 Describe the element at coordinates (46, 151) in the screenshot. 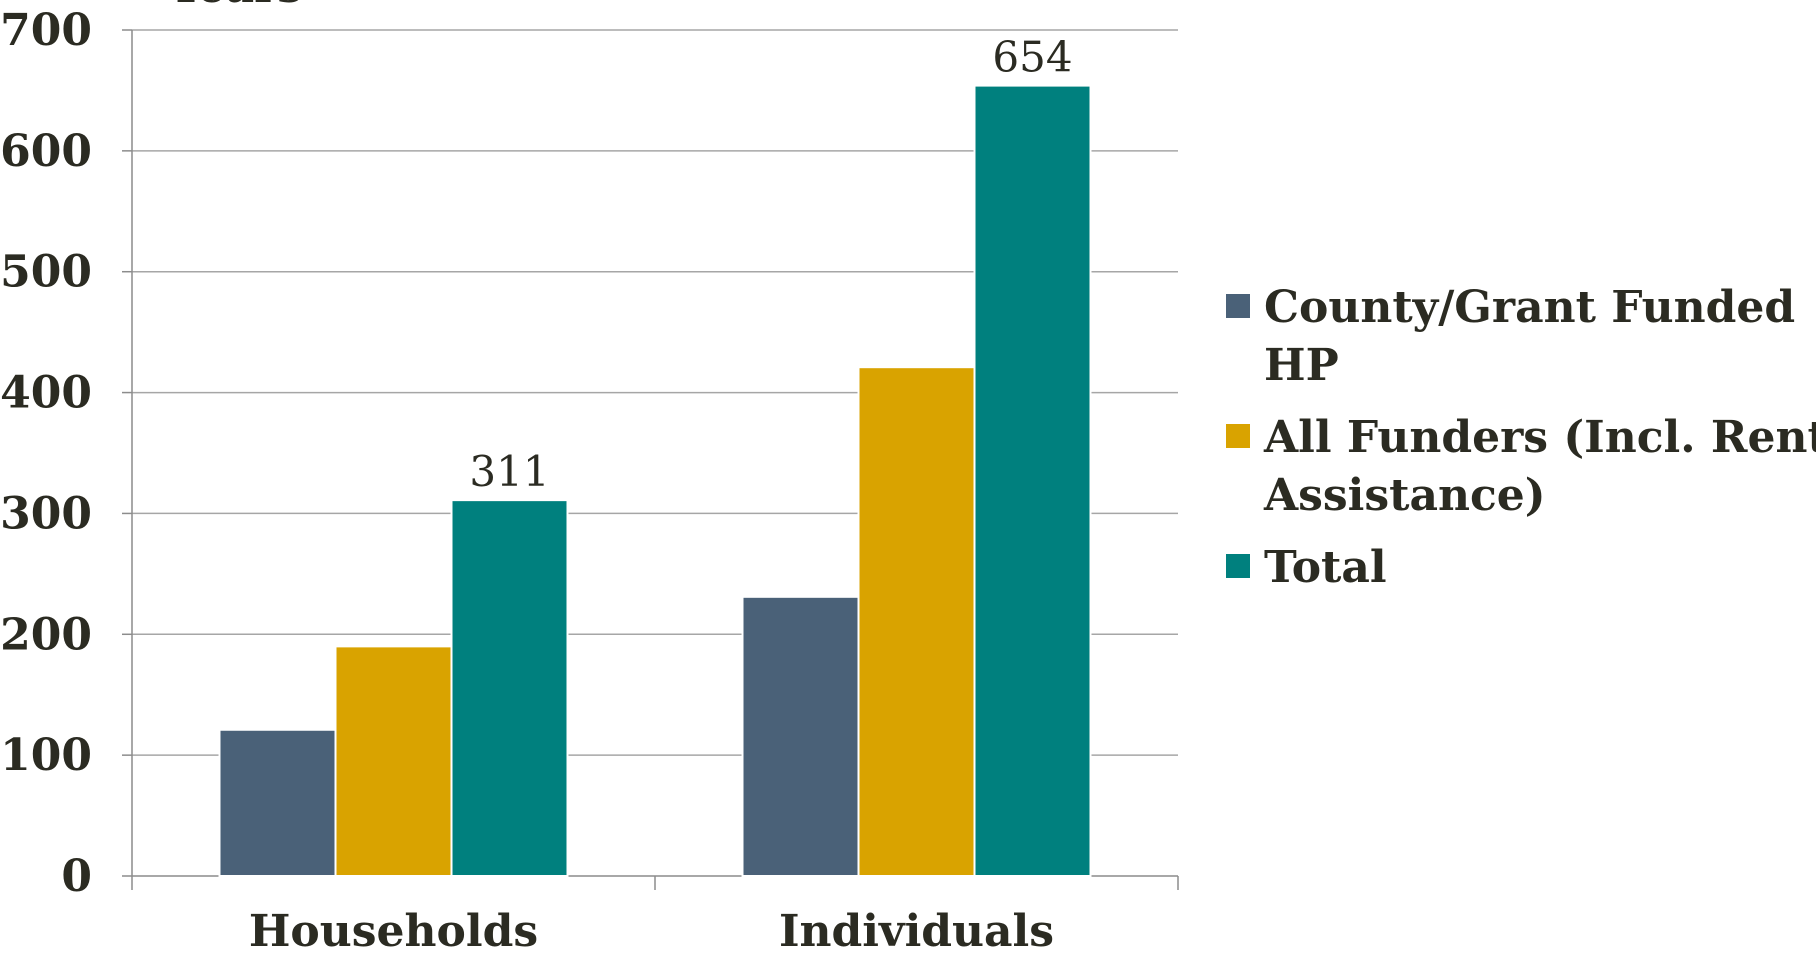

I see `y-tick-label: 600` at that location.